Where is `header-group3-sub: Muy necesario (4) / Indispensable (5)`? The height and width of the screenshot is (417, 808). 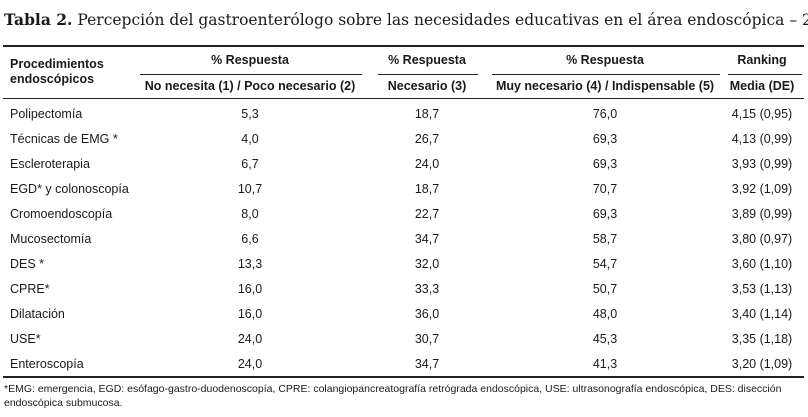
header-group3-sub: Muy necesario (4) / Indispensable (5) is located at coordinates (605, 86).